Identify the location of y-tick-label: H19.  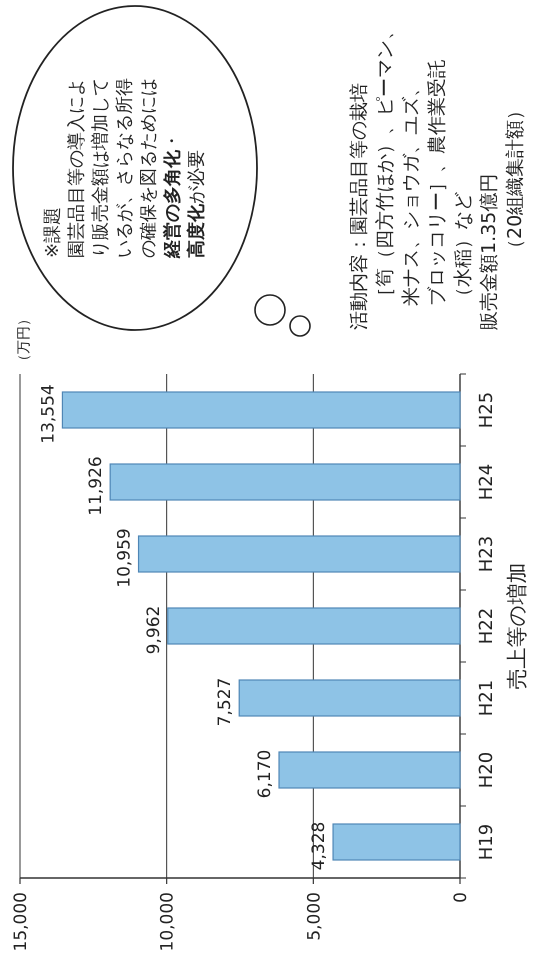
(486, 842).